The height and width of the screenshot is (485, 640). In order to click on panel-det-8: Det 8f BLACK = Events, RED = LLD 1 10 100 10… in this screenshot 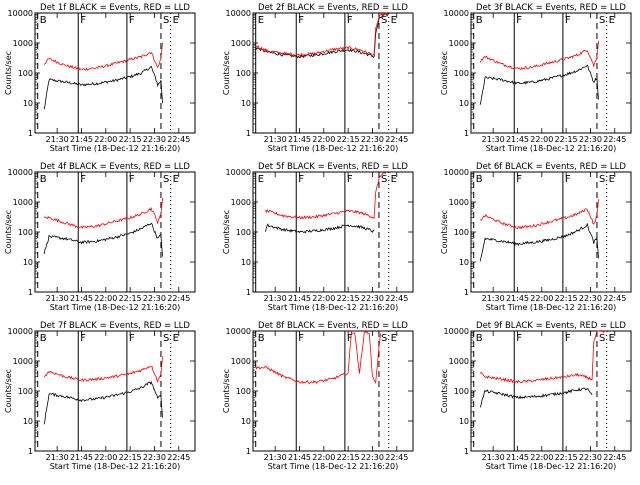, I will do `click(318, 396)`.